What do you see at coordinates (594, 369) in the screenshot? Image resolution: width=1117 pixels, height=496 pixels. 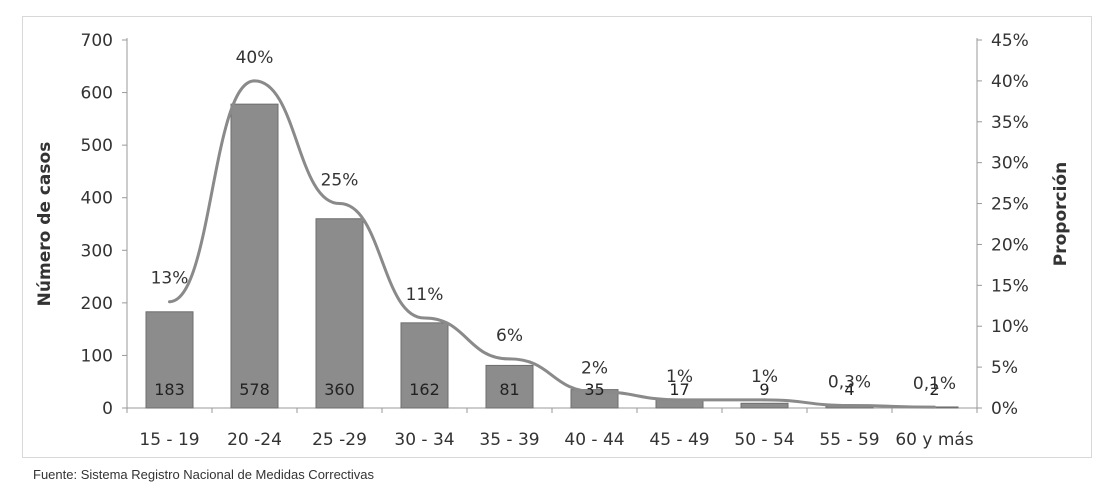 I see `percent-label: 2%` at bounding box center [594, 369].